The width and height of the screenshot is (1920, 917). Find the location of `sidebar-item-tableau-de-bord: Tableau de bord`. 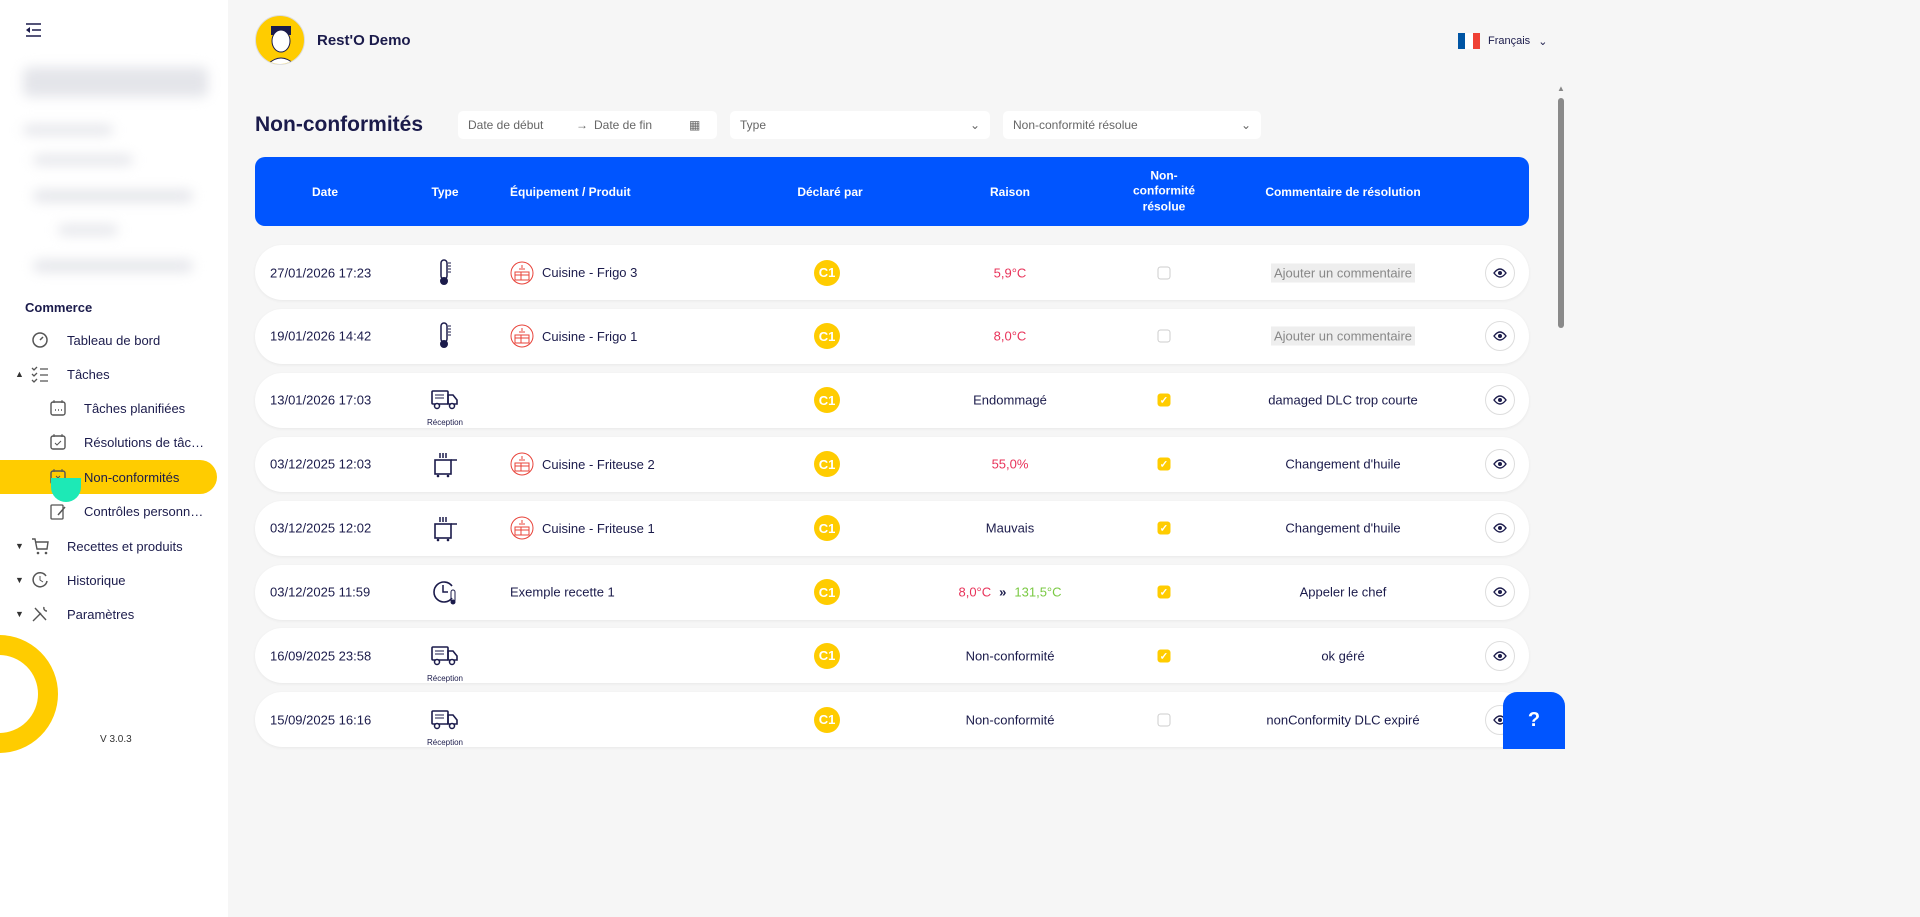

sidebar-item-tableau-de-bord: Tableau de bord is located at coordinates (108, 340).